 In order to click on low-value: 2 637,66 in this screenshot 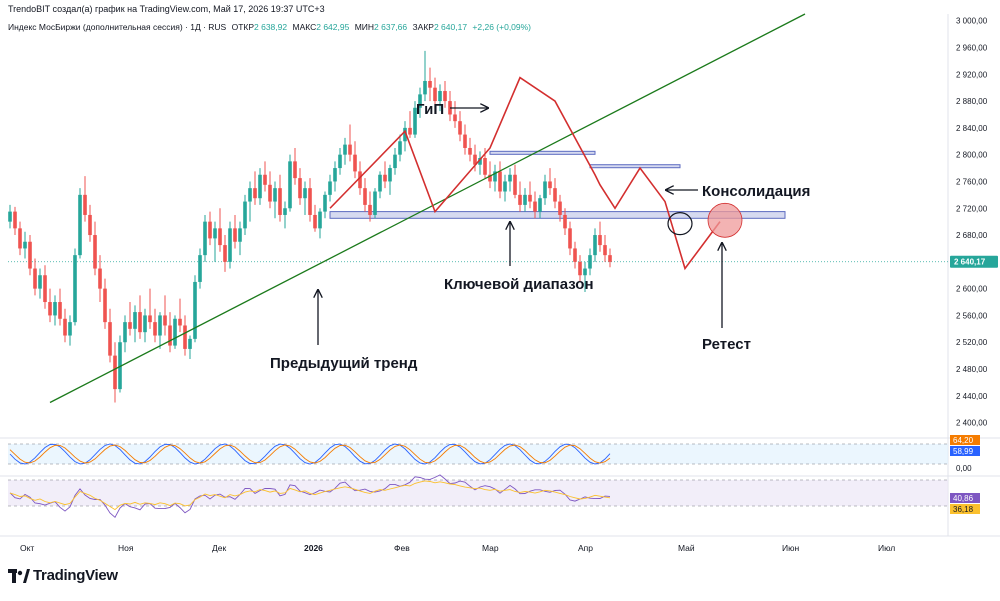, I will do `click(391, 27)`.